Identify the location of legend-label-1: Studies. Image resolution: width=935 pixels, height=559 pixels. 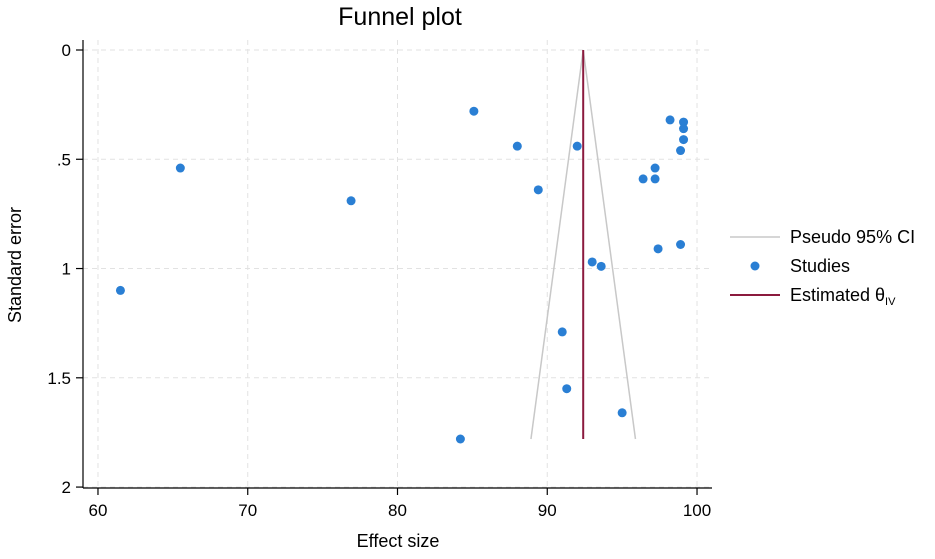
(820, 266).